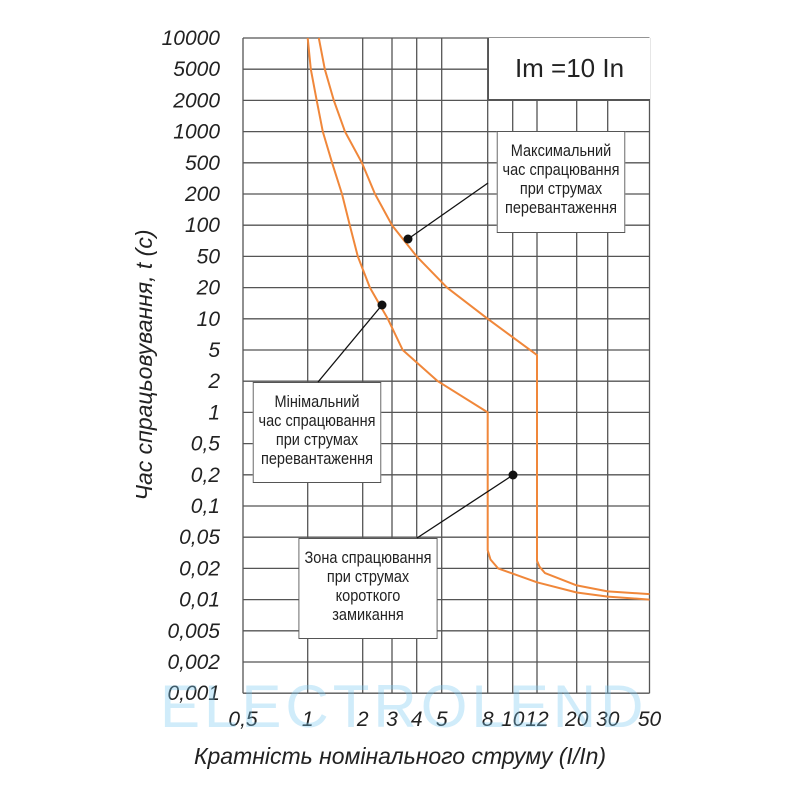 The height and width of the screenshot is (800, 800). What do you see at coordinates (208, 288) in the screenshot?
I see `y-tick-label: 20` at bounding box center [208, 288].